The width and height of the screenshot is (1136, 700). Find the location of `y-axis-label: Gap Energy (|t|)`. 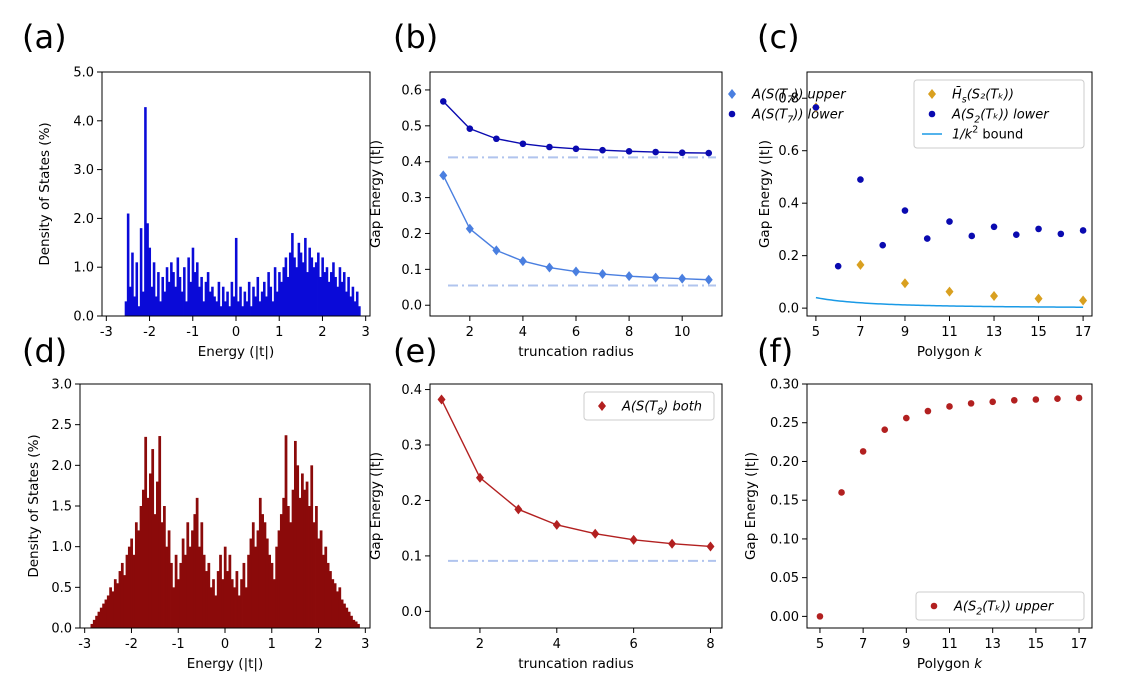

y-axis-label: Gap Energy (|t|) is located at coordinates (765, 194).